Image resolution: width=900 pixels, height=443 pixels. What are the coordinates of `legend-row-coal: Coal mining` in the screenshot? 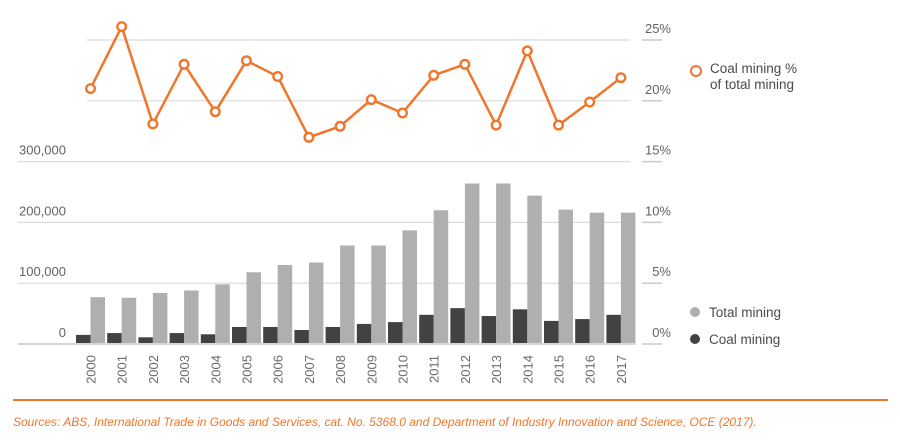 It's located at (735, 339).